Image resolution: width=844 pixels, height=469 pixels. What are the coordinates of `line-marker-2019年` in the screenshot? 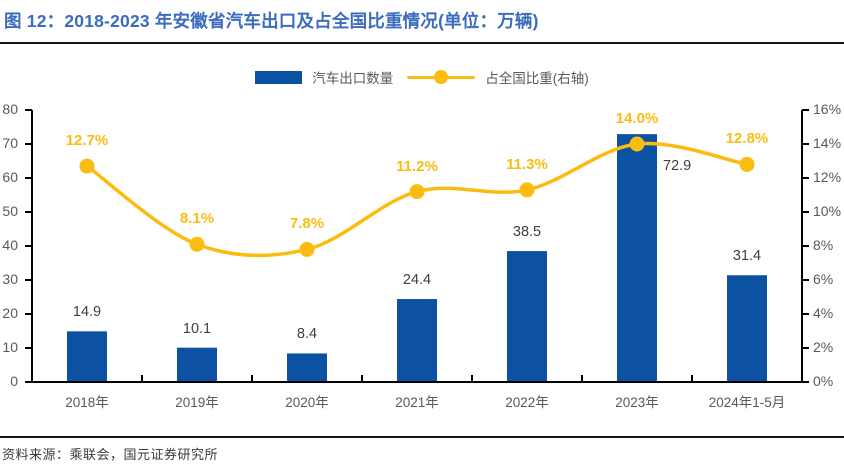 It's located at (197, 244).